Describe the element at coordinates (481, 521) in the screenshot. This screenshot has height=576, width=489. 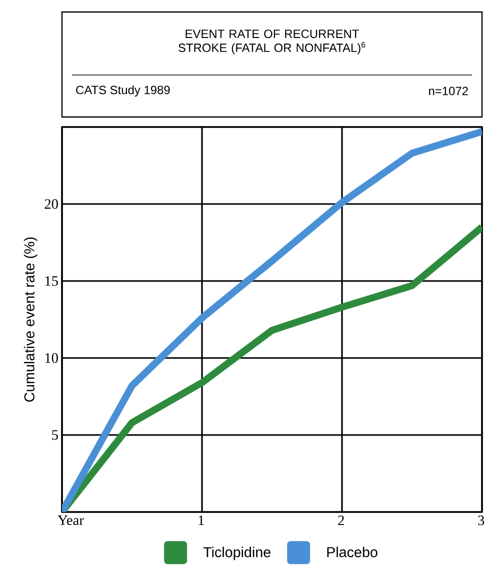
I see `x-tick-label: 3` at that location.